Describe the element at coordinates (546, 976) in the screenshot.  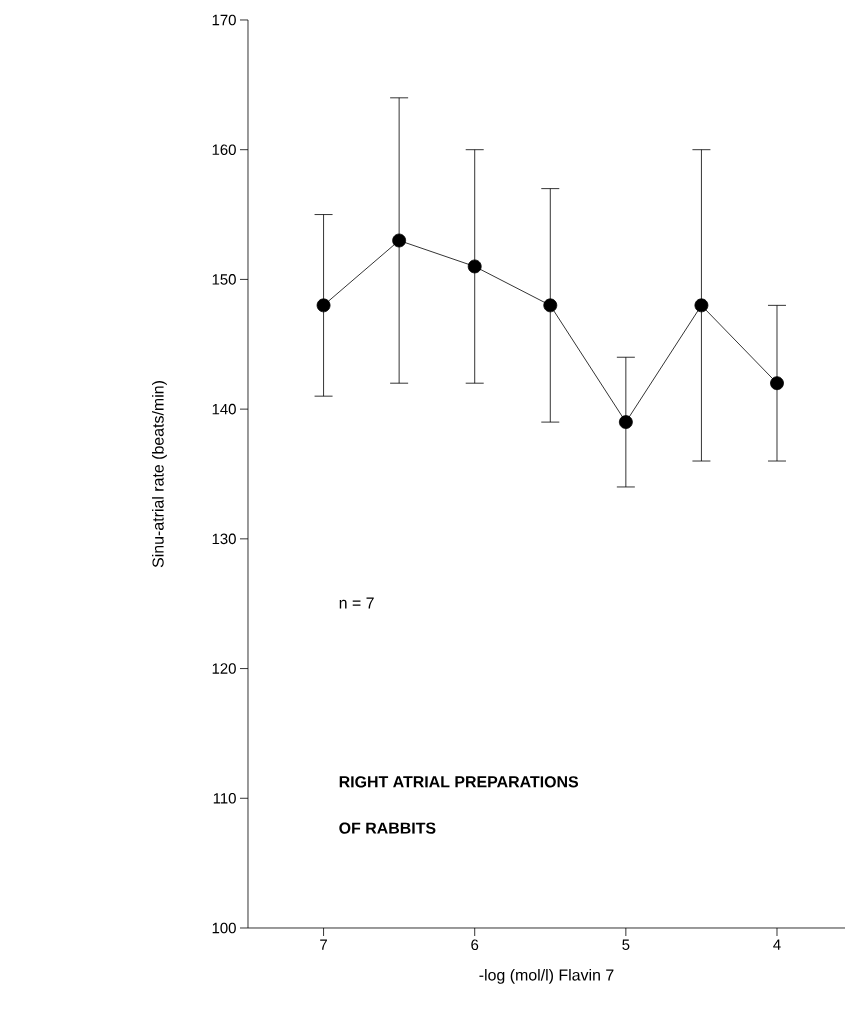
I see `x-axis-title: -log (mol/l) Flavin 7` at that location.